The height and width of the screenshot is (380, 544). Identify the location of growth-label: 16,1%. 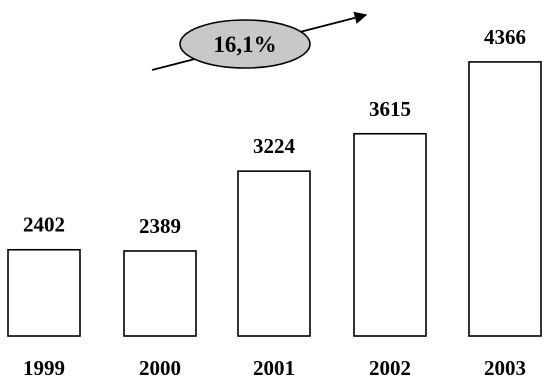
(244, 44).